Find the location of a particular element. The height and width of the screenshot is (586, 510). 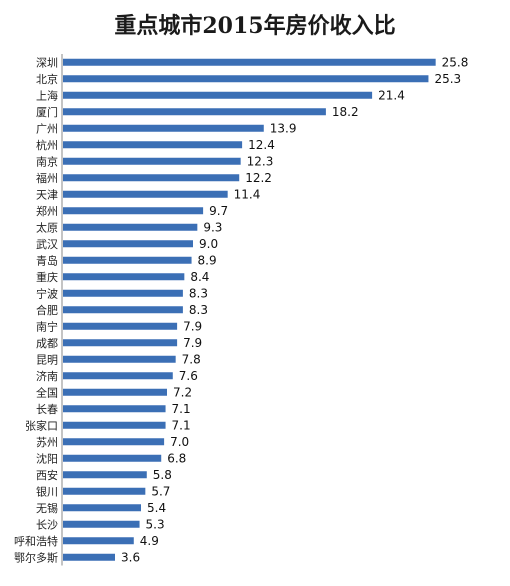

category-label: 深圳 is located at coordinates (47, 62).